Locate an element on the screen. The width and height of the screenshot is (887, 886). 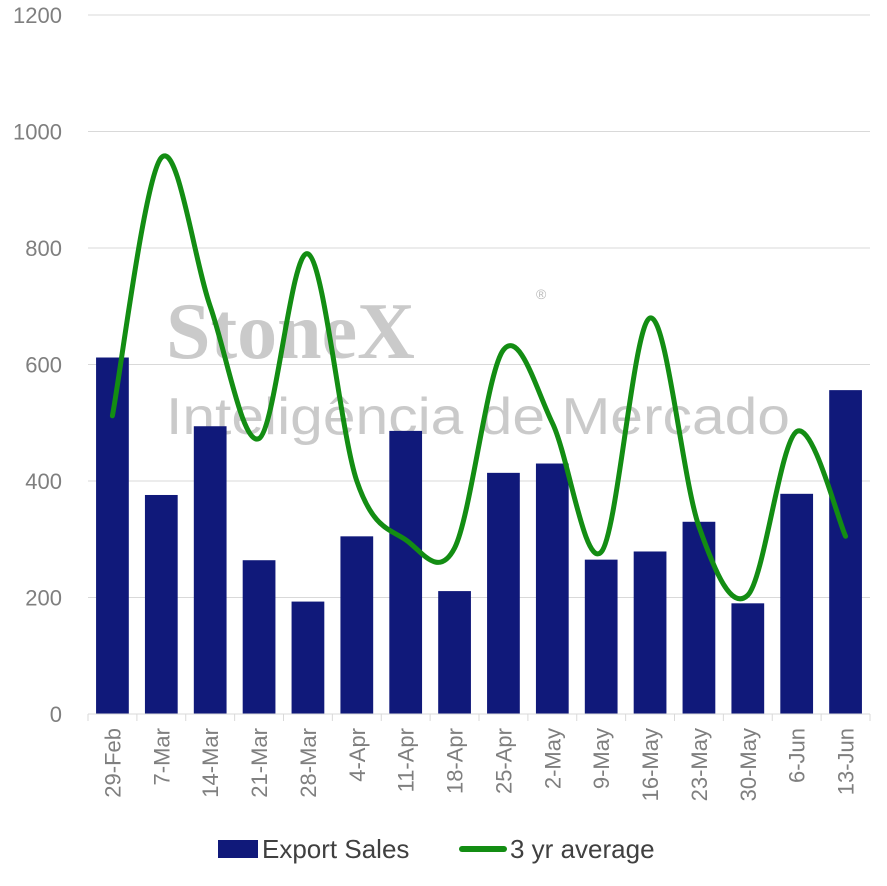
x-tick-label: 7-Mar is located at coordinates (161, 756).